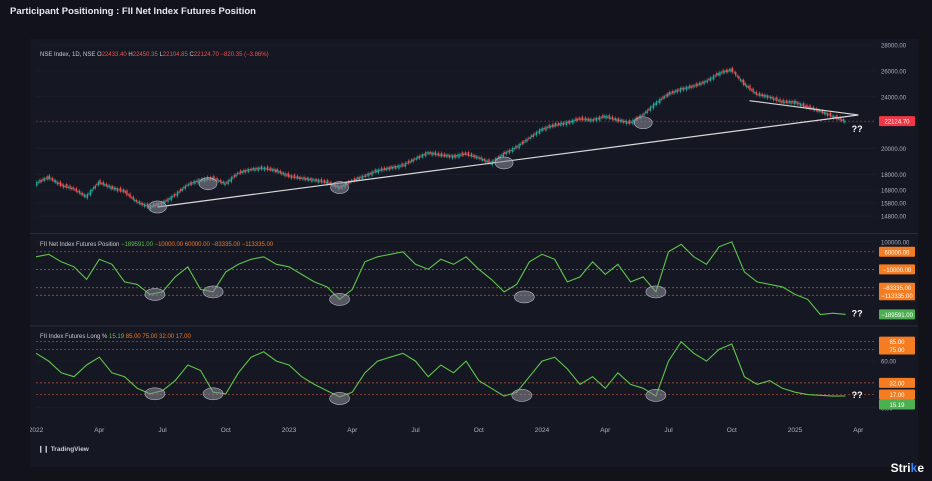 The width and height of the screenshot is (932, 481). I want to click on level-badge: 75.00, so click(897, 351).